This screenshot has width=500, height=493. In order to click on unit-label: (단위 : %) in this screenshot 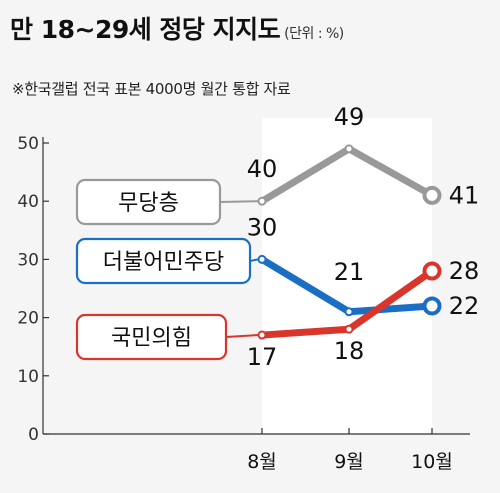, I will do `click(314, 34)`.